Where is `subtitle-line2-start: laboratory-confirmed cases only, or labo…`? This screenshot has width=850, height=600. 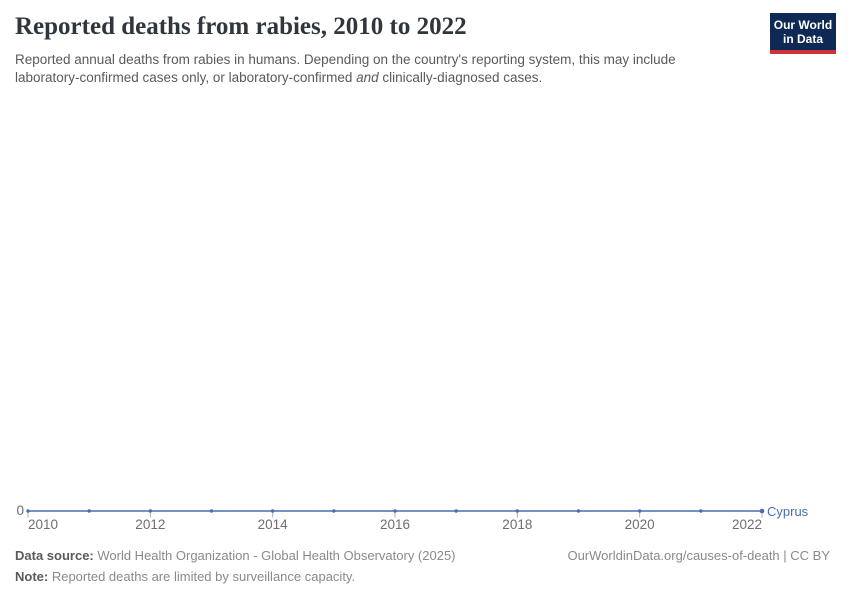 subtitle-line2-start: laboratory-confirmed cases only, or labo… is located at coordinates (186, 77).